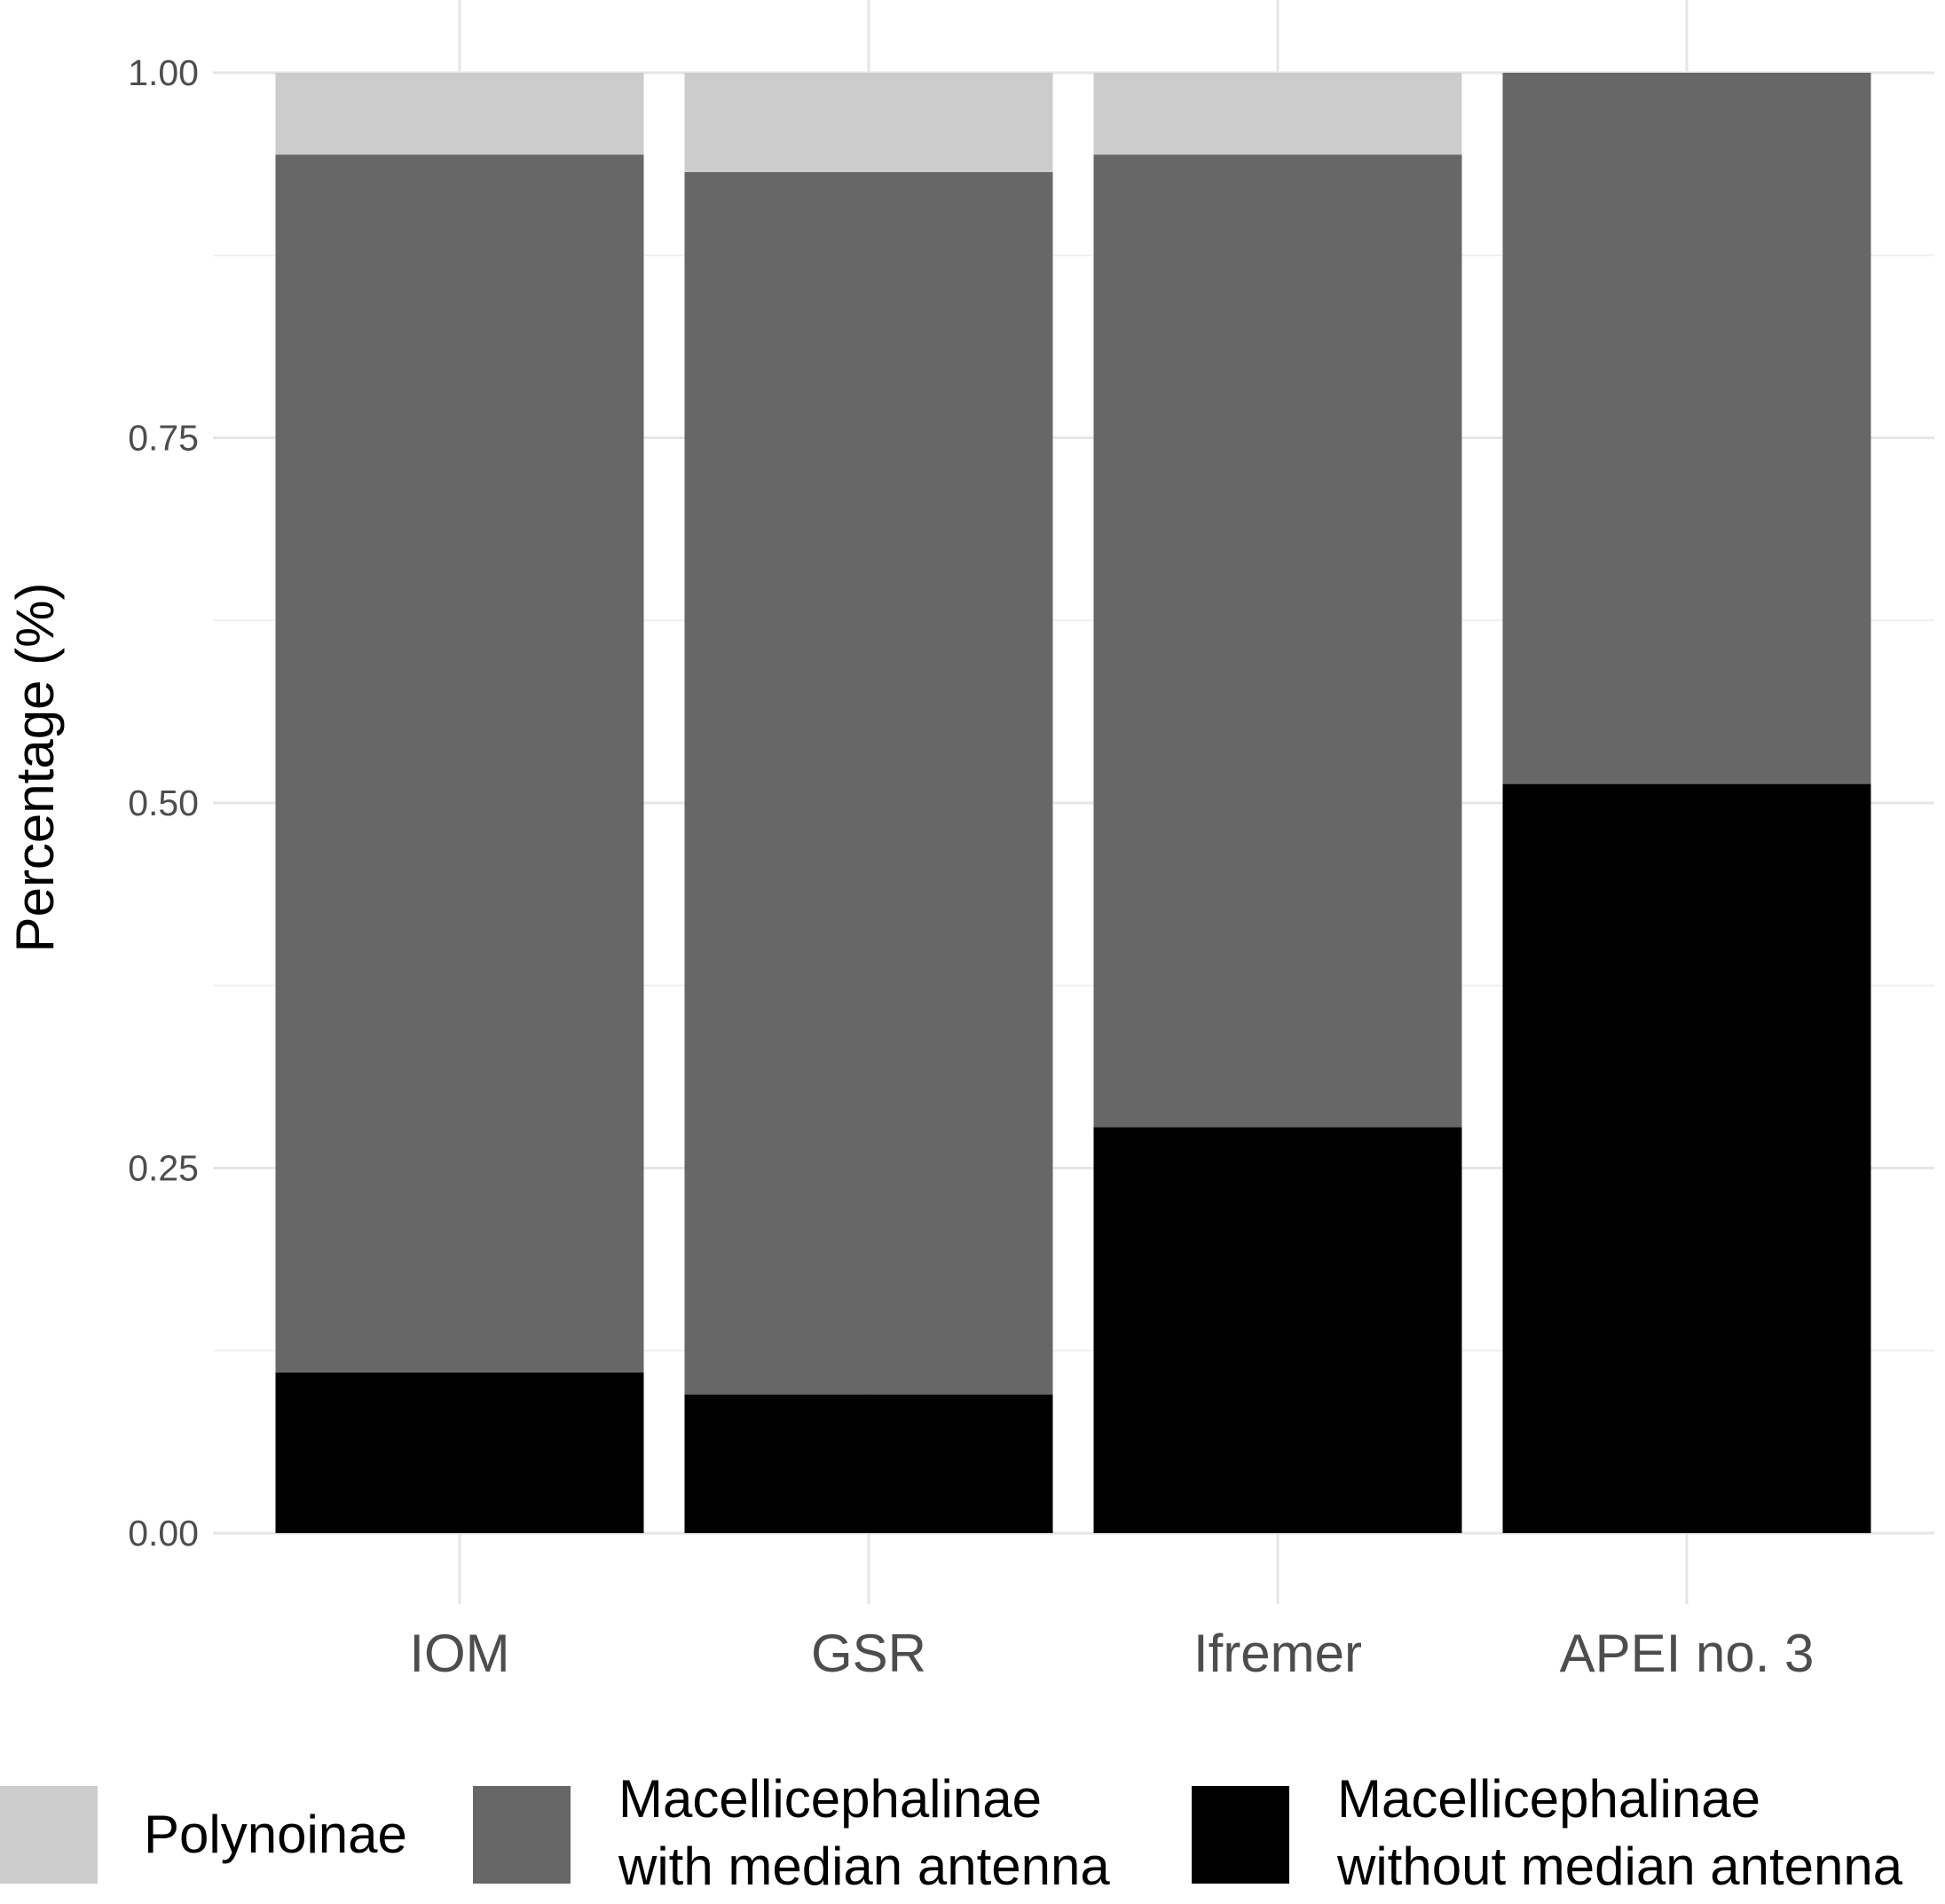 Image resolution: width=1945 pixels, height=1904 pixels. I want to click on legend-label: with median antenna, so click(864, 1866).